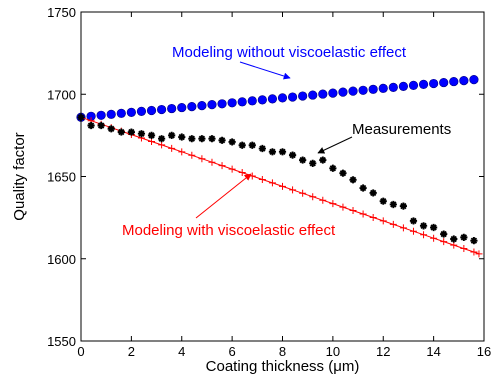 The image size is (491, 382). What do you see at coordinates (265, 70) in the screenshot?
I see `arrow-without-viscoelastic` at bounding box center [265, 70].